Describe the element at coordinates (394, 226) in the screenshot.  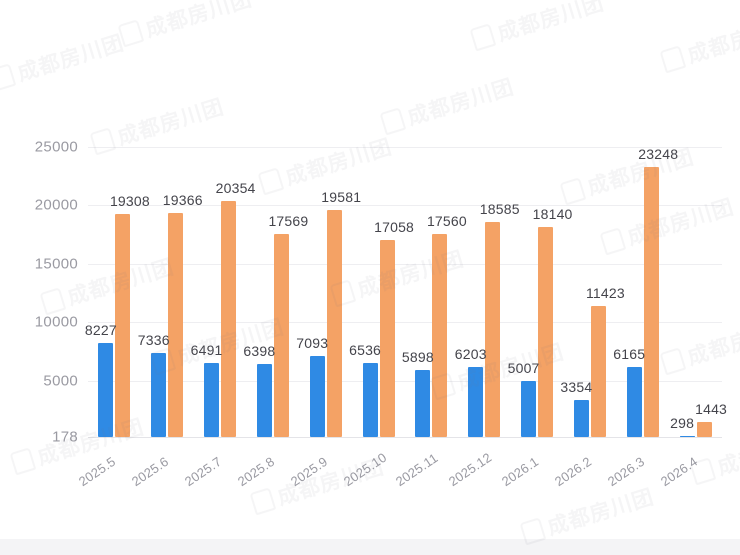
I see `bar-value-label: 17058` at that location.